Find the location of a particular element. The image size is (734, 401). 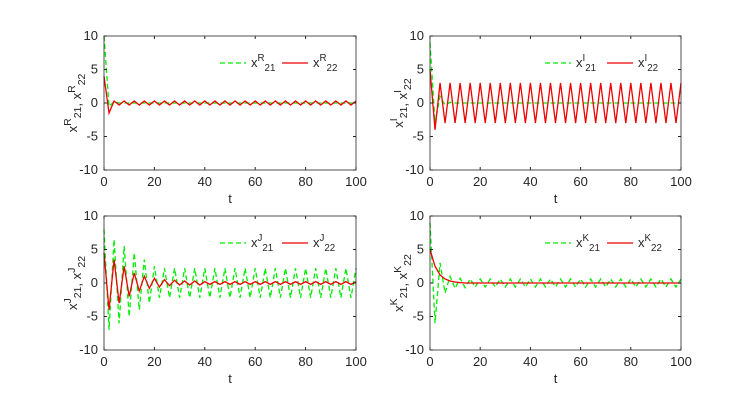

legend-label: xJ22 is located at coordinates (324, 243).